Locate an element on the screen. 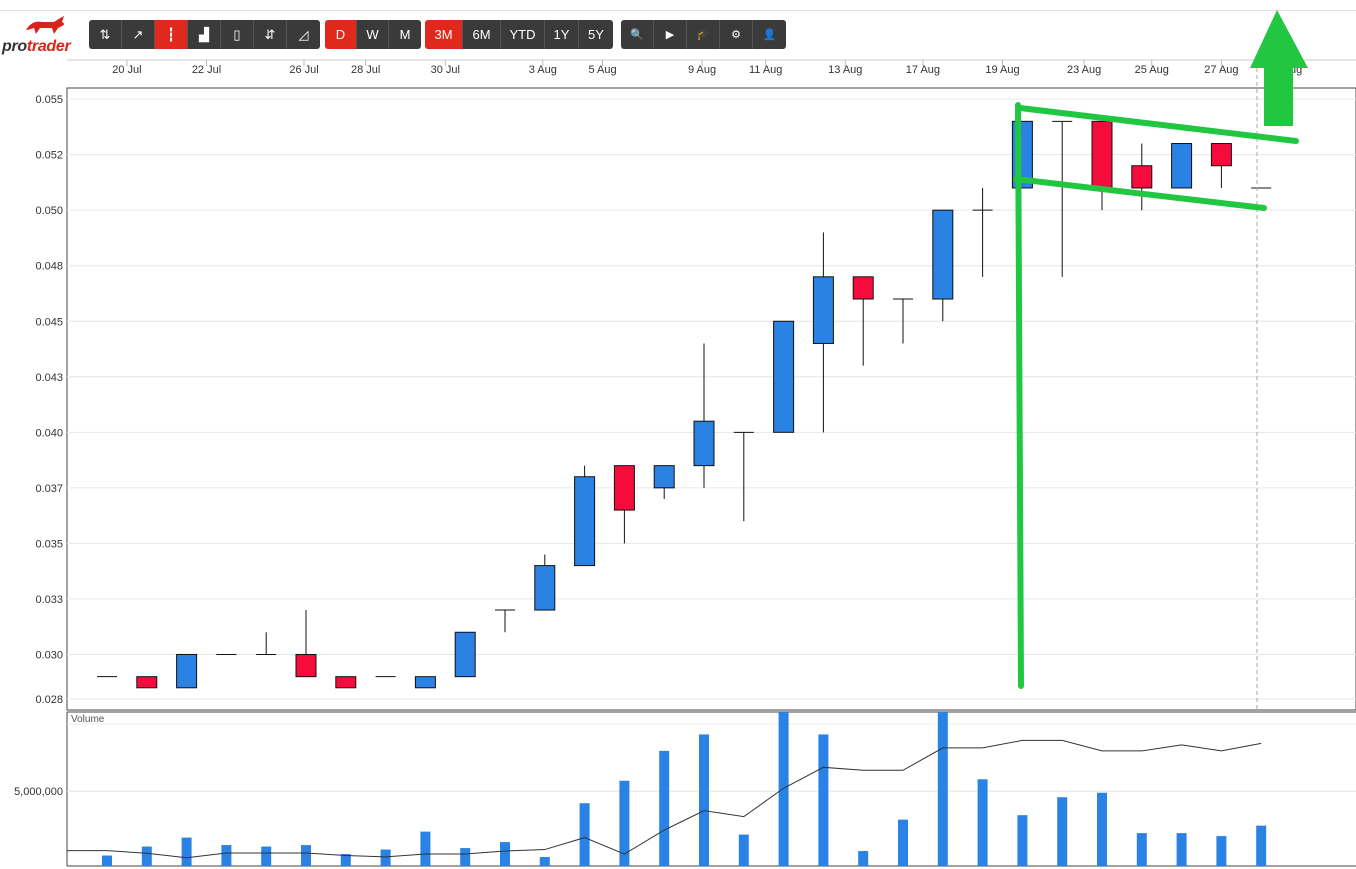 The image size is (1356, 869). range-button-1y: 1Y is located at coordinates (562, 34).